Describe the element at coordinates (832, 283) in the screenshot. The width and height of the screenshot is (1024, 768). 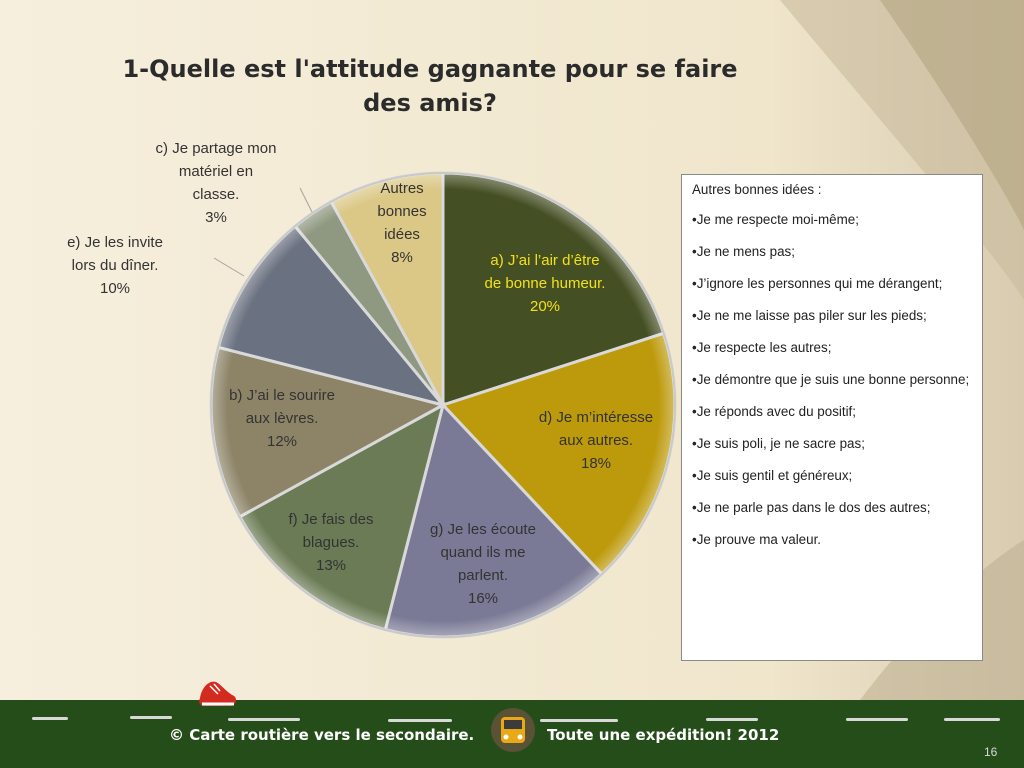
I see `other-idea-item: J’ignore les personnes qui me dérangent;` at that location.